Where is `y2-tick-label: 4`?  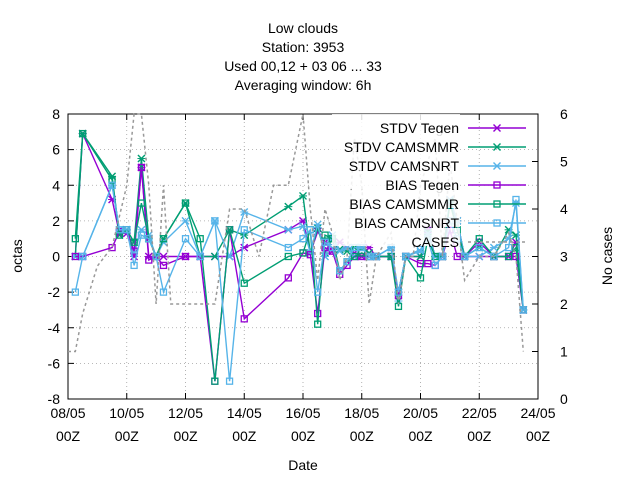 y2-tick-label: 4 is located at coordinates (564, 209).